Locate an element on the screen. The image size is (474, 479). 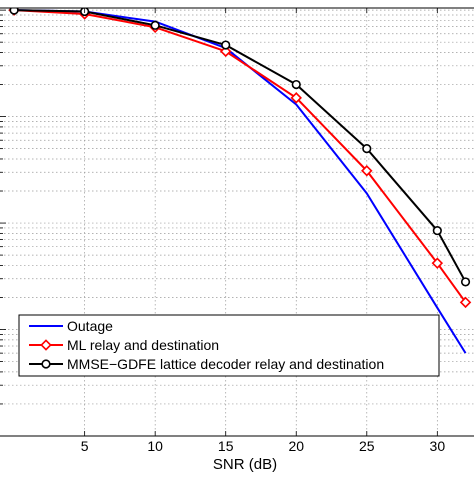
x-tick-label: 25 is located at coordinates (367, 446).